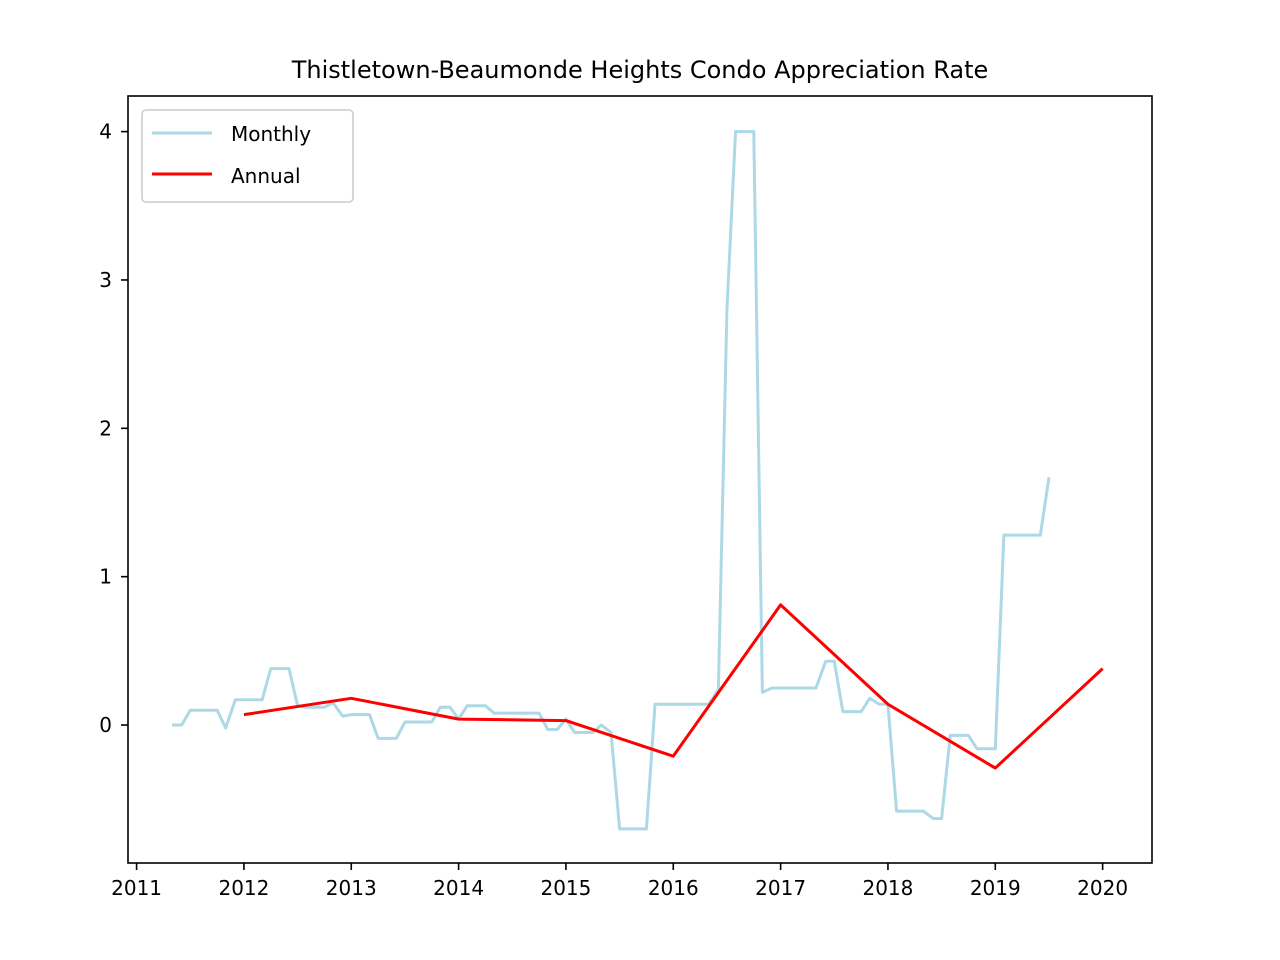  What do you see at coordinates (266, 176) in the screenshot?
I see `legend-label-annual: Annual` at bounding box center [266, 176].